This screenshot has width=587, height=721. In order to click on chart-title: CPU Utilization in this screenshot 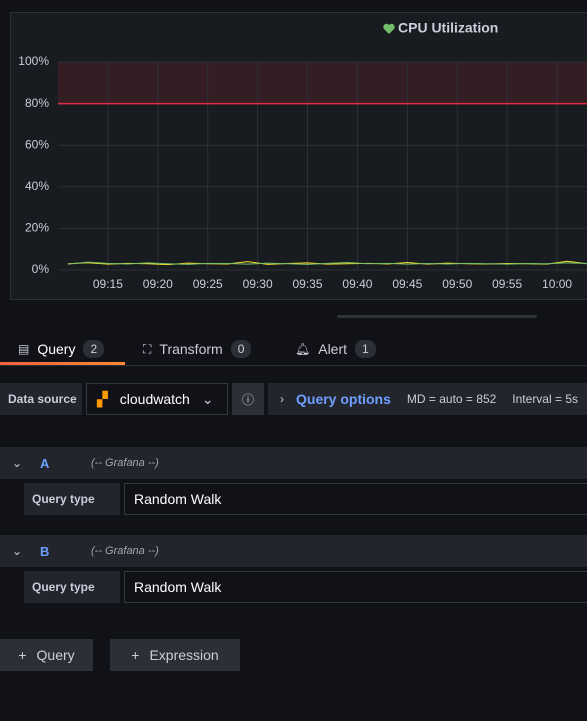, I will do `click(448, 28)`.